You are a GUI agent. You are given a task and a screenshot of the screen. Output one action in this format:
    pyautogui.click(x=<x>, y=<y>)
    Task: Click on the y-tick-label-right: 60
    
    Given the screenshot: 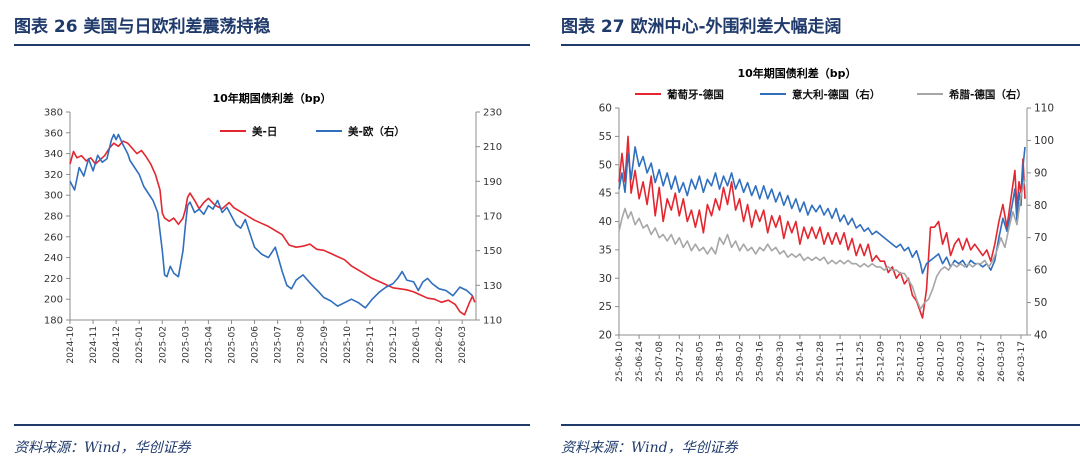 What is the action you would take?
    pyautogui.click(x=1040, y=271)
    